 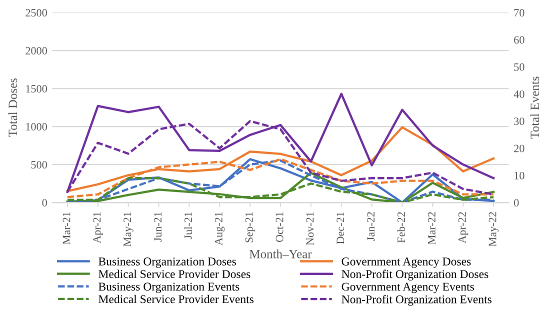 I want to click on x-tick-label: Feb-22, so click(x=401, y=227).